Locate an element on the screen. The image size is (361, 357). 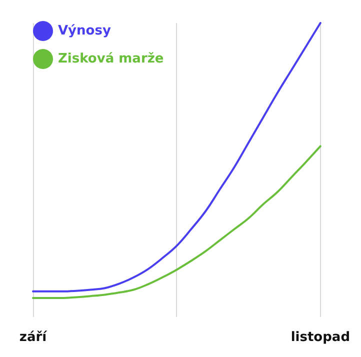
x-tick-label: listopad is located at coordinates (320, 337).